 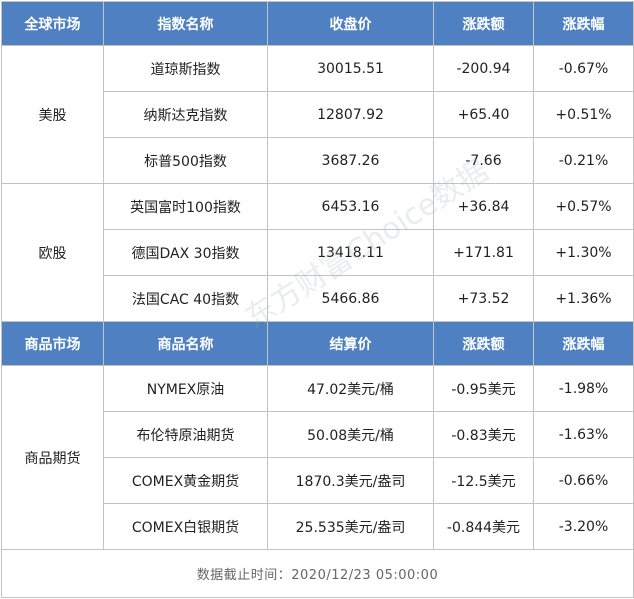 What do you see at coordinates (583, 480) in the screenshot?
I see `change-pct: -0.66%` at bounding box center [583, 480].